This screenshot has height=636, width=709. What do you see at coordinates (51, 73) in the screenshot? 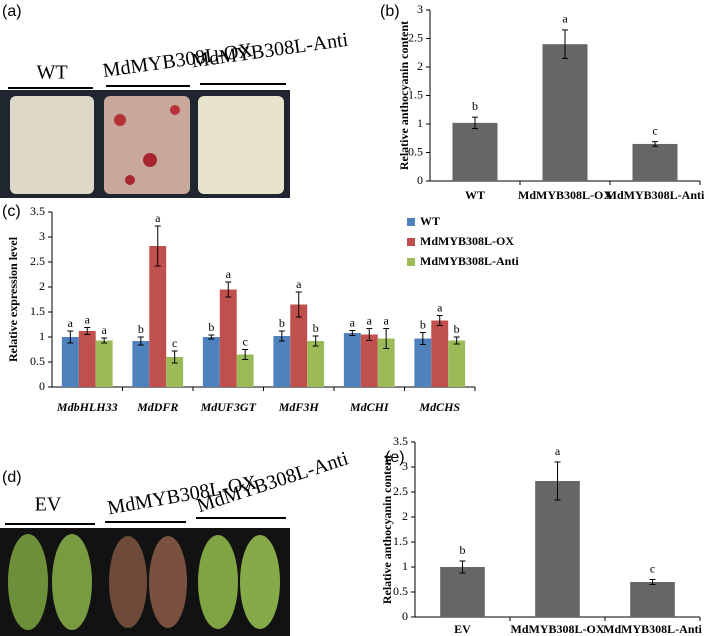
I see `sample-label: WT` at bounding box center [51, 73].